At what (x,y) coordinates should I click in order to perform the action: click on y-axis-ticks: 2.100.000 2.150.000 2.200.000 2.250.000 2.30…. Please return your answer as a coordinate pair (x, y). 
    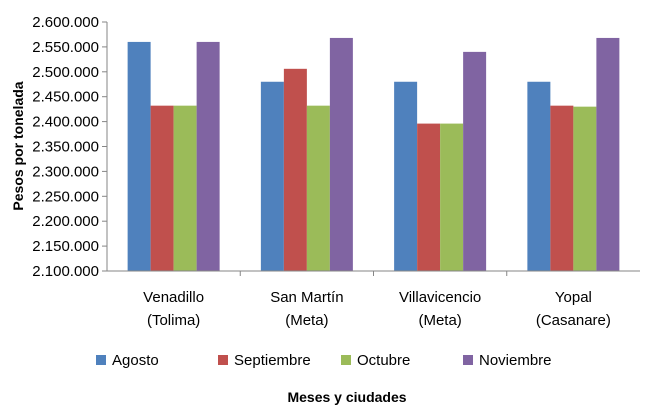
    Looking at the image, I should click on (69, 147).